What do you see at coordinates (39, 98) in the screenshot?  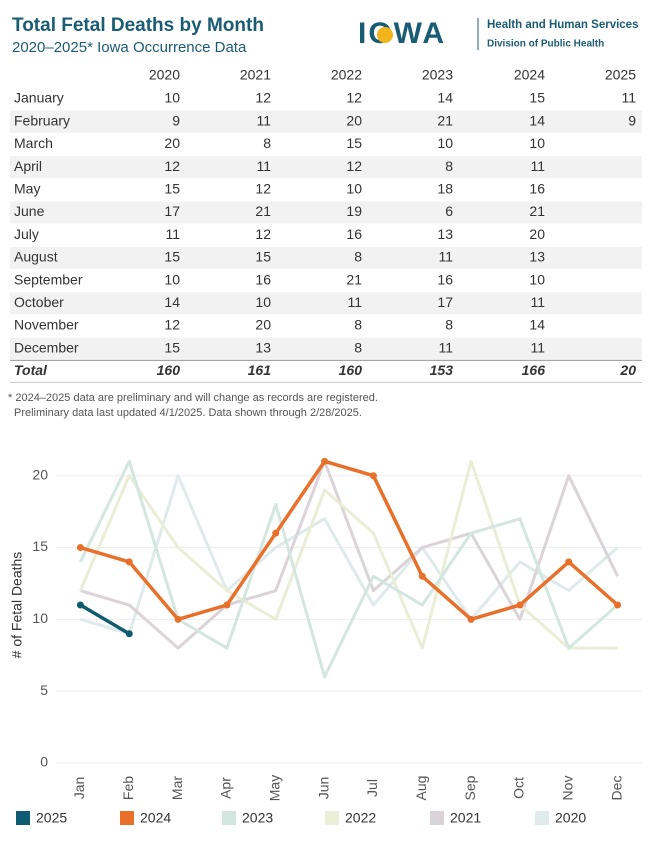 I see `row-label: January` at bounding box center [39, 98].